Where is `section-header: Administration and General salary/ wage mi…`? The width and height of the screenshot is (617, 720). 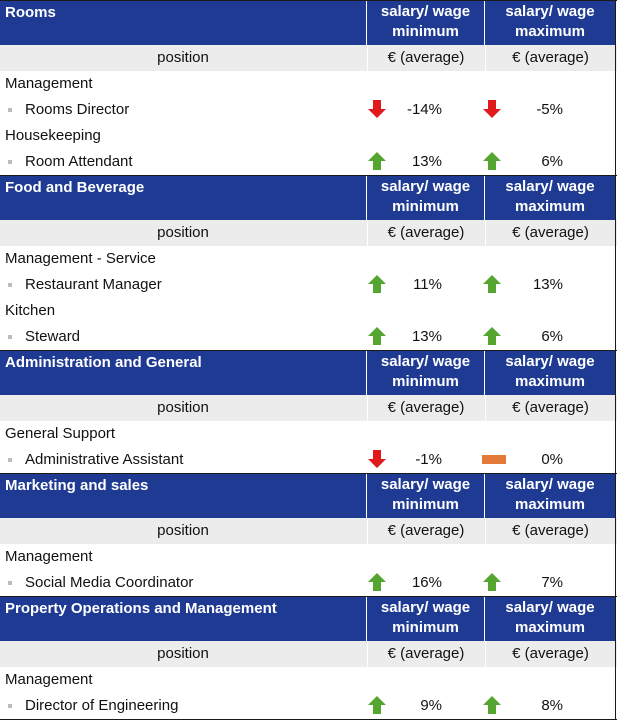
section-header: Administration and General salary/ wage mi… is located at coordinates (308, 372).